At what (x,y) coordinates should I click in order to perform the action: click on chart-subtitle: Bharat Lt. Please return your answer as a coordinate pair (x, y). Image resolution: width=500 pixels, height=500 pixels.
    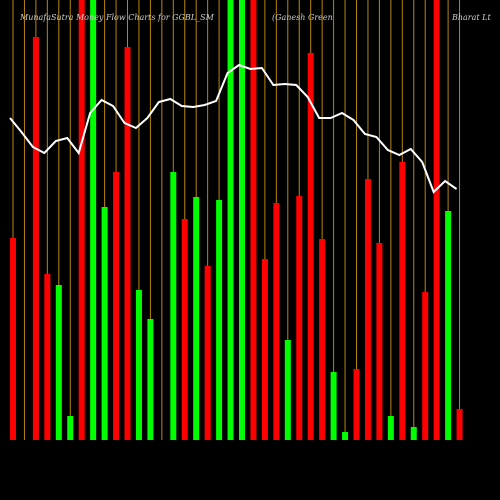
    Looking at the image, I should click on (471, 17).